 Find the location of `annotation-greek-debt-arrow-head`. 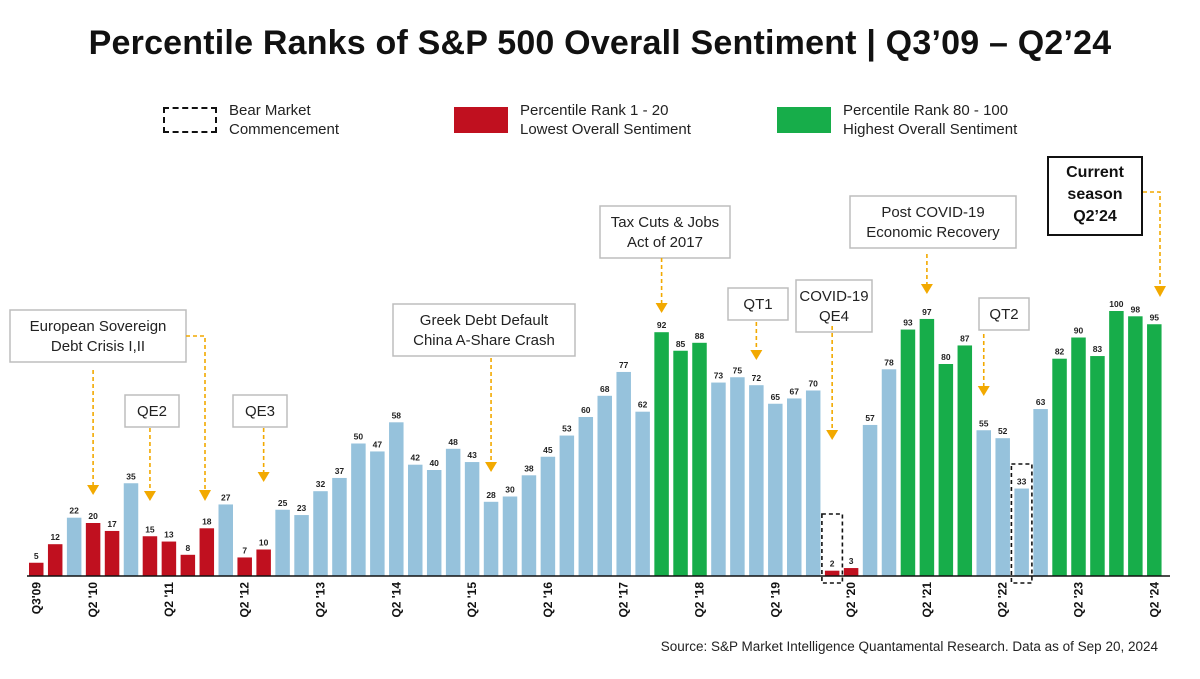

annotation-greek-debt-arrow-head is located at coordinates (491, 467).